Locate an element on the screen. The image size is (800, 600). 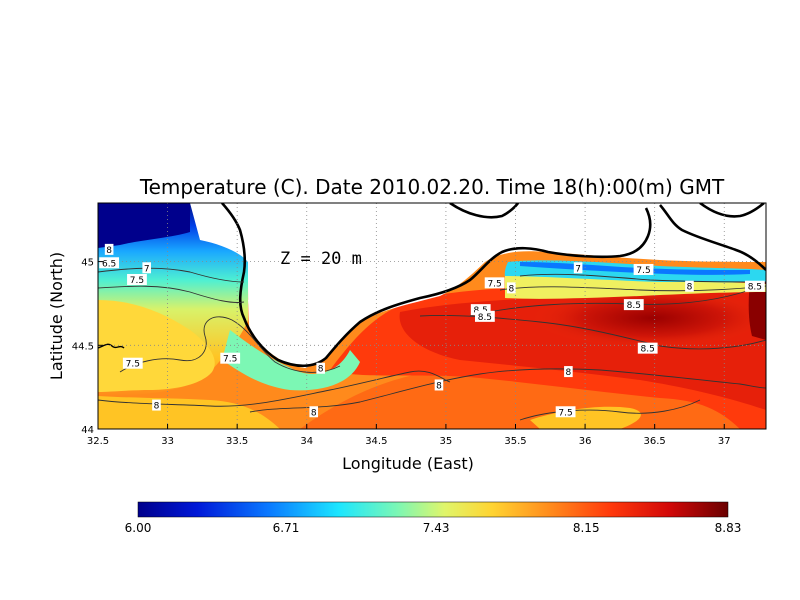
coastline-north is located at coordinates (607, 211).